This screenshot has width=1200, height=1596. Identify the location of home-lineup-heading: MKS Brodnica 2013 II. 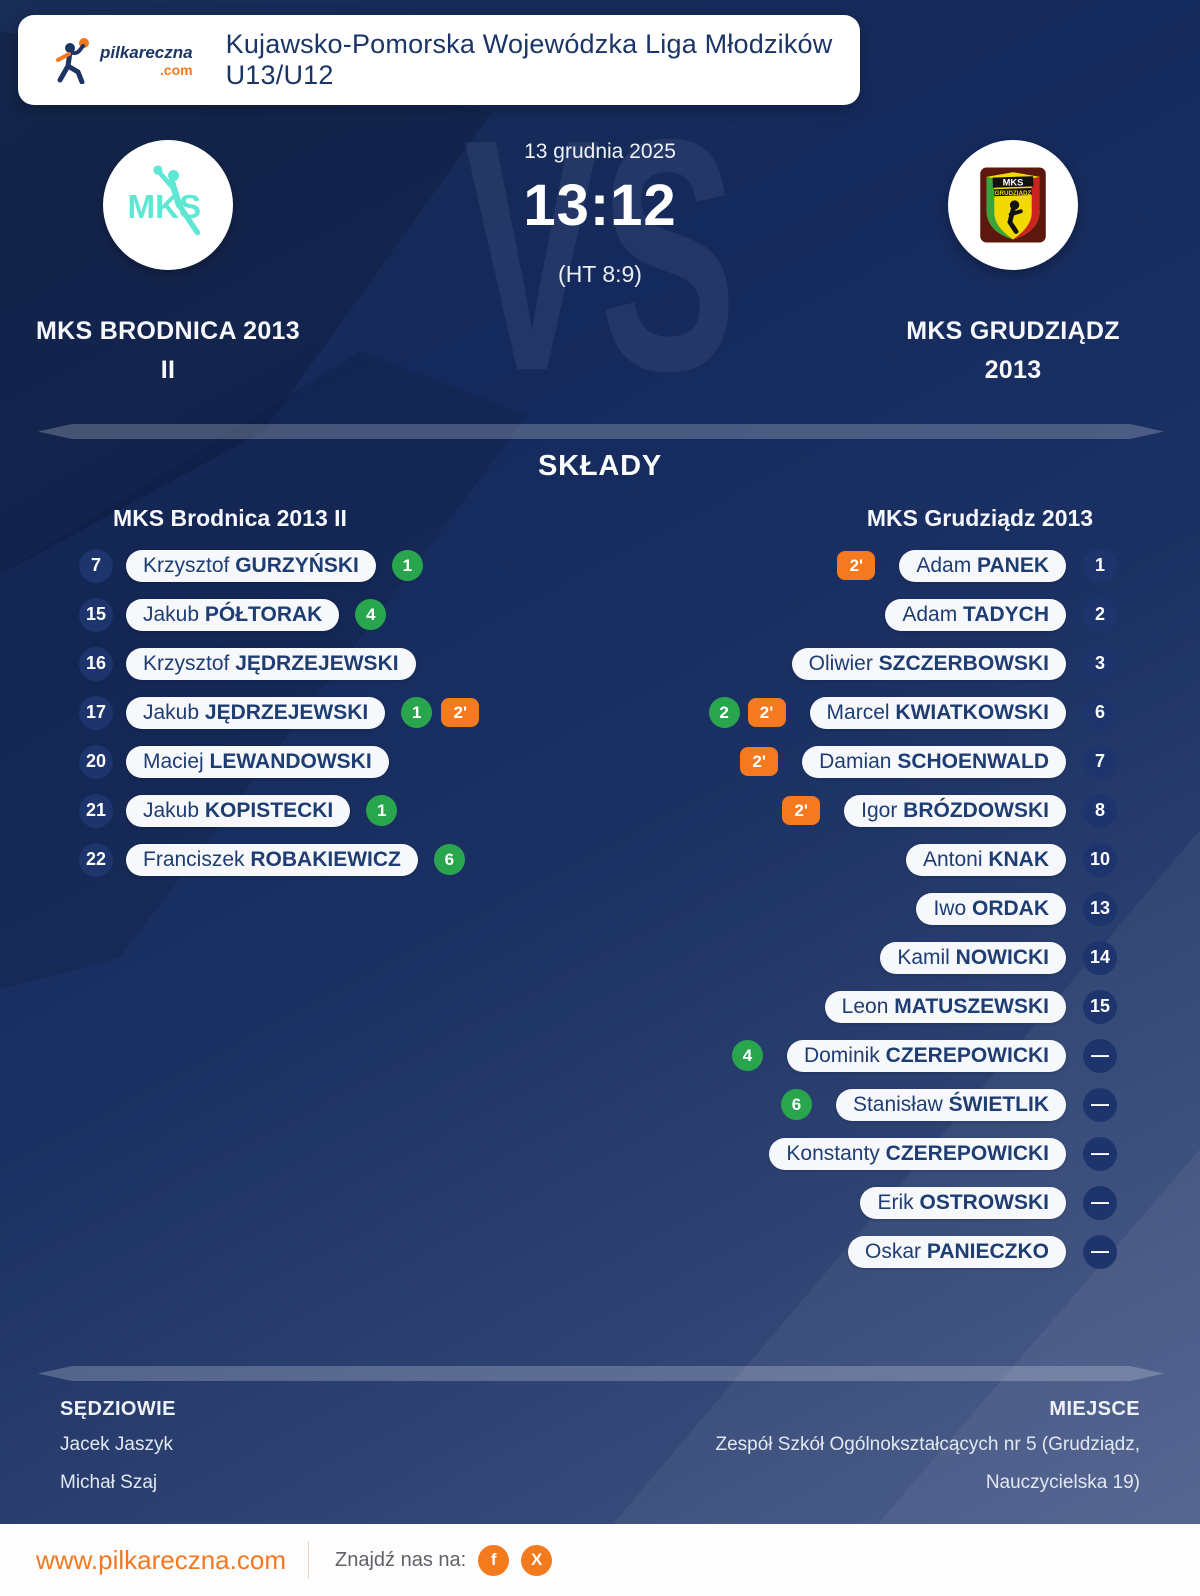
(230, 518).